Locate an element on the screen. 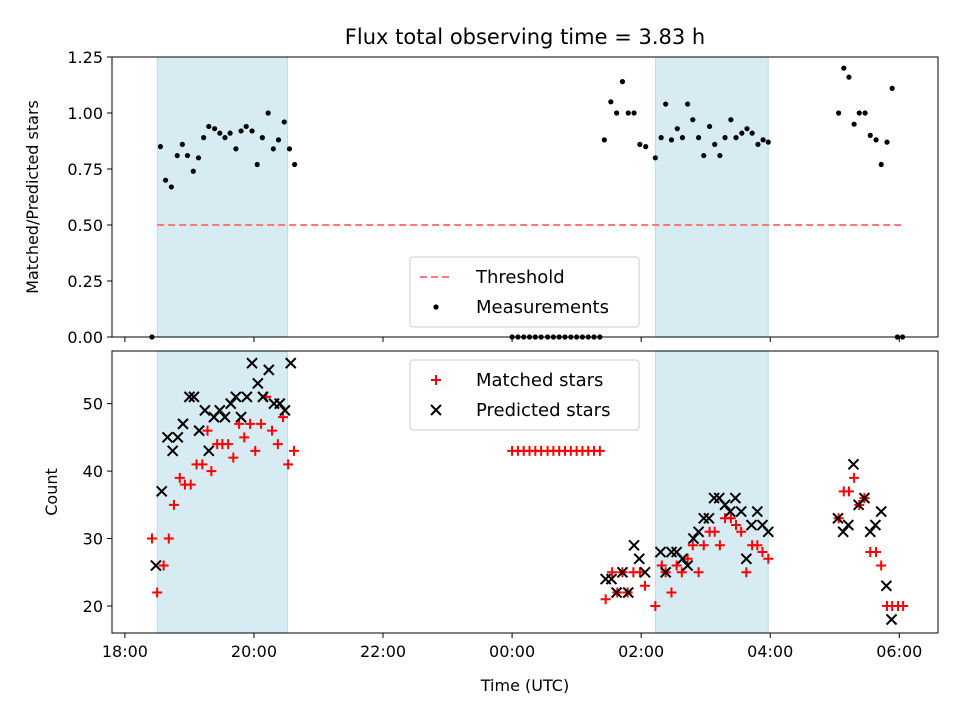 Image resolution: width=960 pixels, height=720 pixels. legend-label-predicted-stars: Predicted stars is located at coordinates (543, 410).